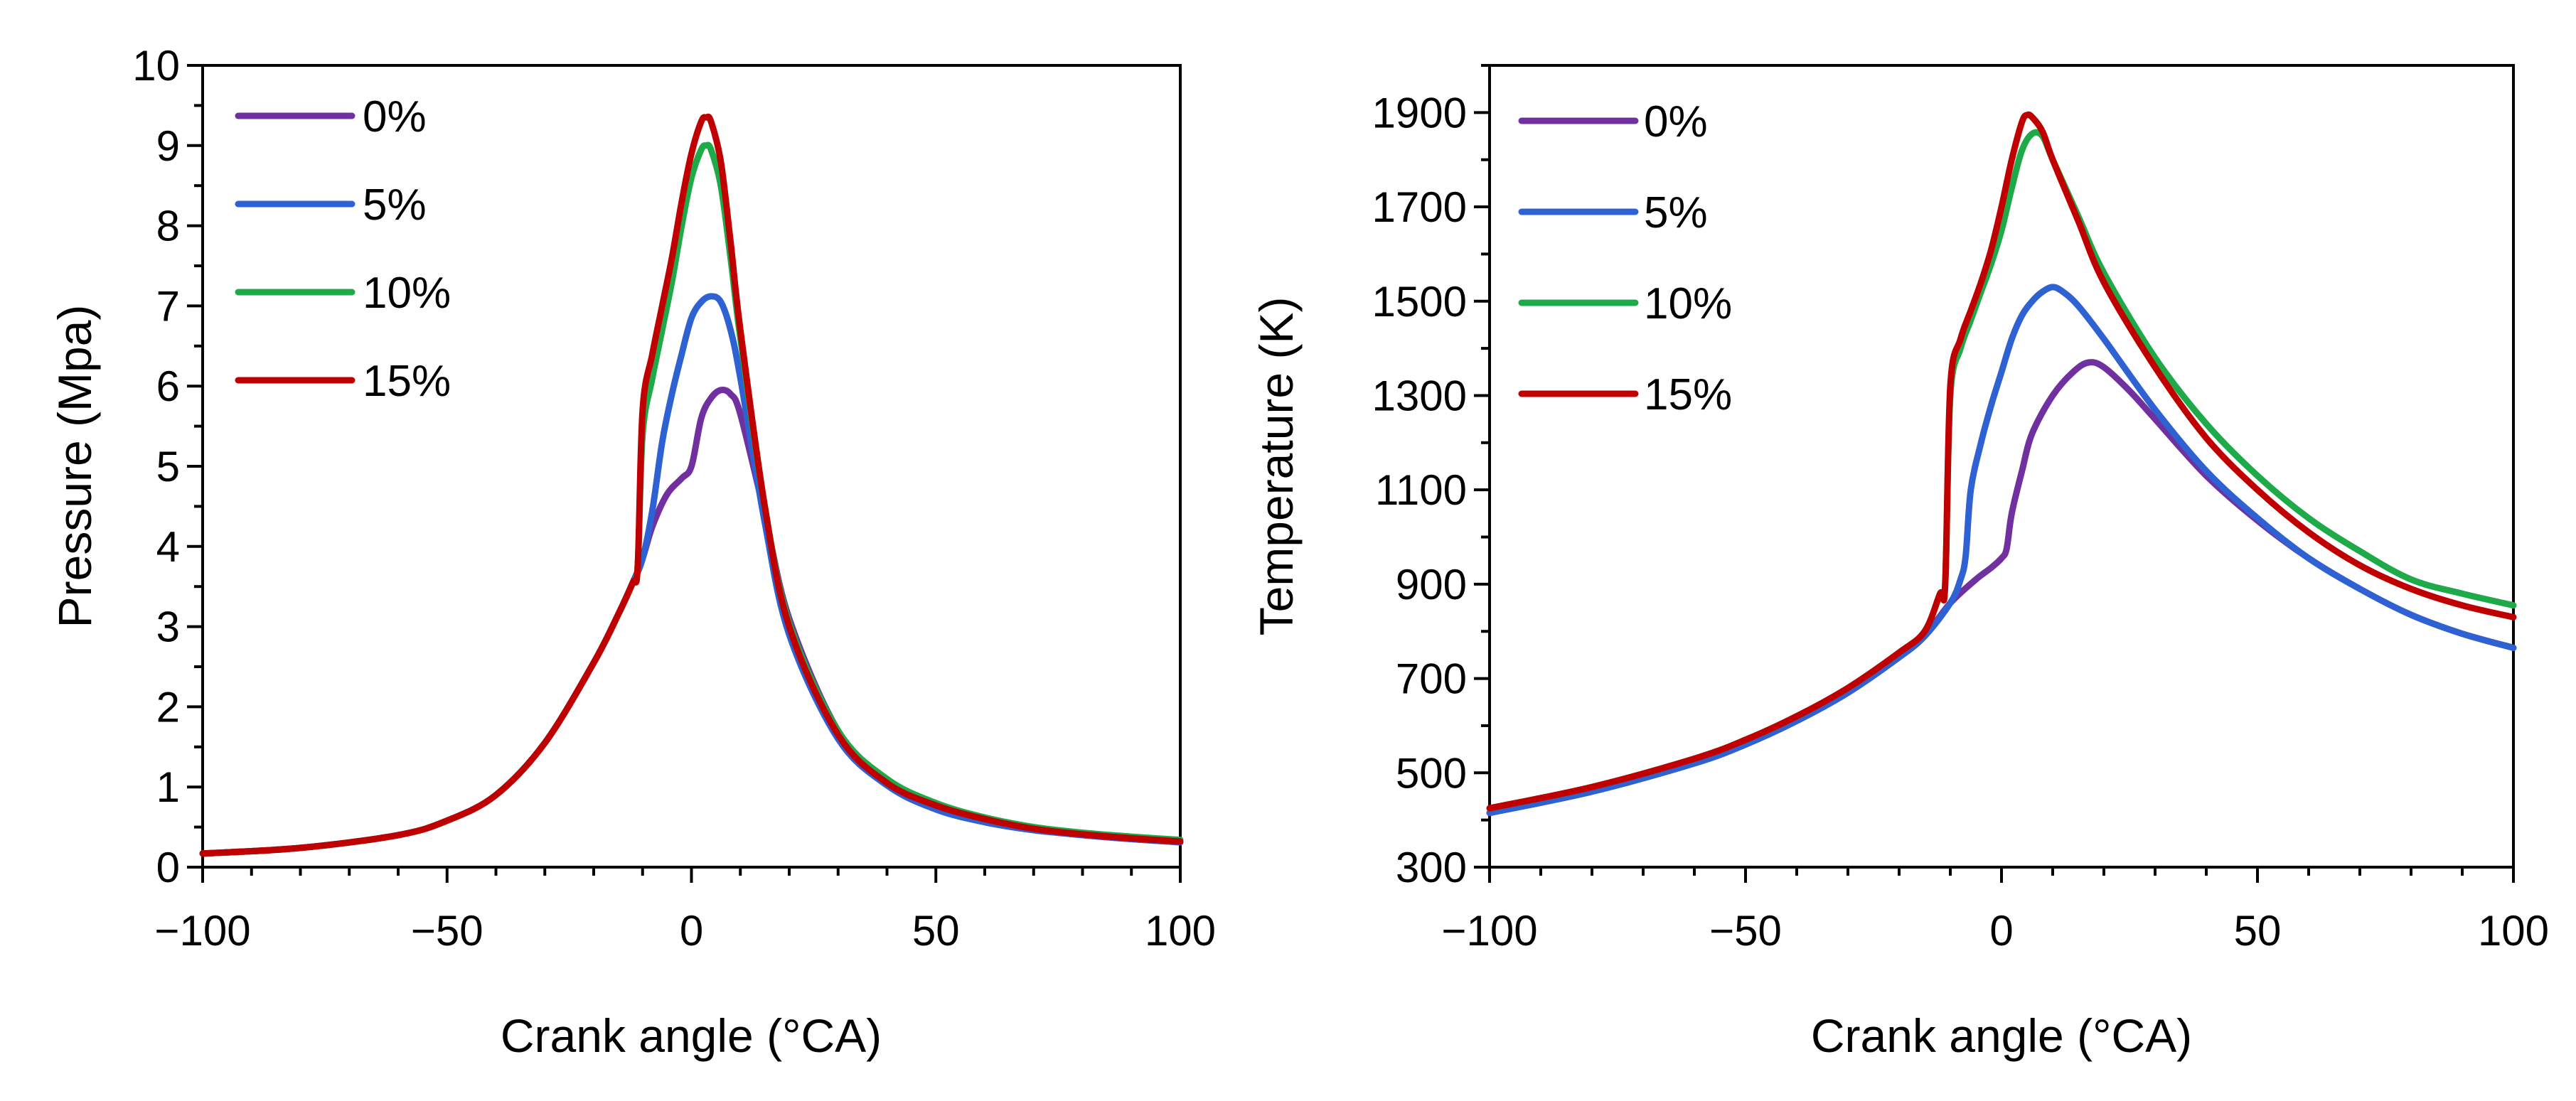 The image size is (2576, 1101). I want to click on pressure-x-tick-label: 0, so click(691, 931).